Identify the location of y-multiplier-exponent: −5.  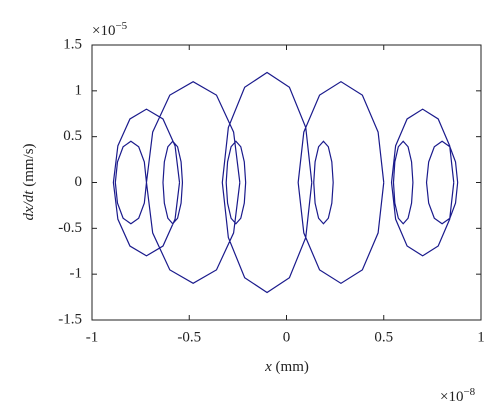
(121, 26).